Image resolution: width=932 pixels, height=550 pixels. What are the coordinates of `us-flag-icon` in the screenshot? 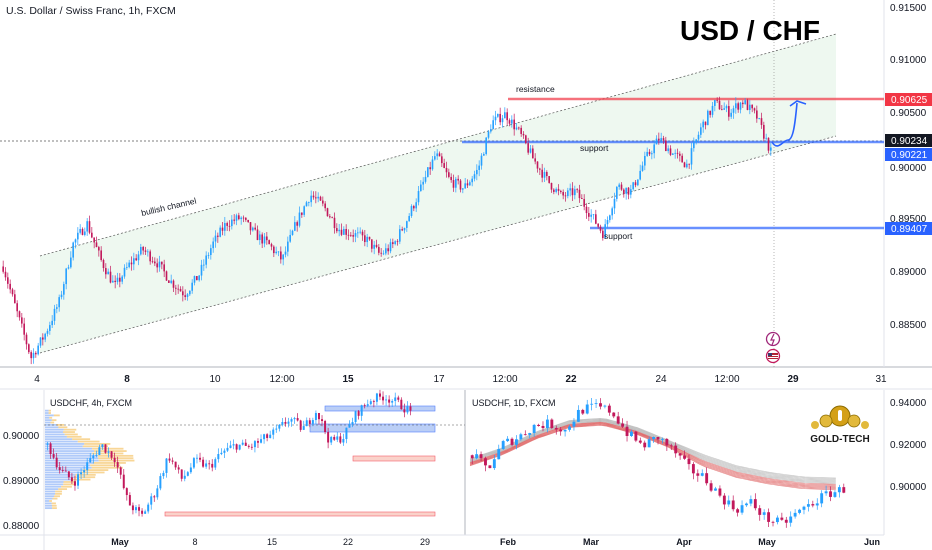 It's located at (773, 356).